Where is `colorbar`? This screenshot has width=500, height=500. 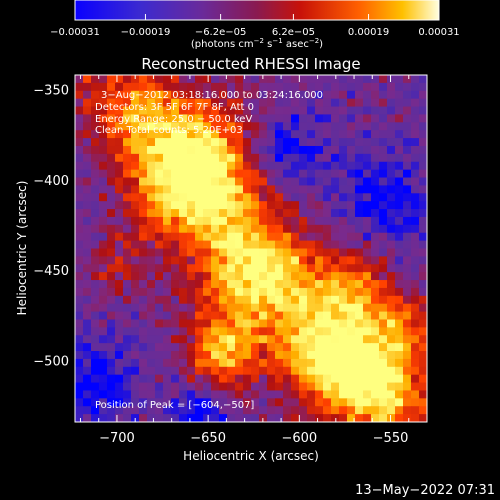
colorbar is located at coordinates (257, 10).